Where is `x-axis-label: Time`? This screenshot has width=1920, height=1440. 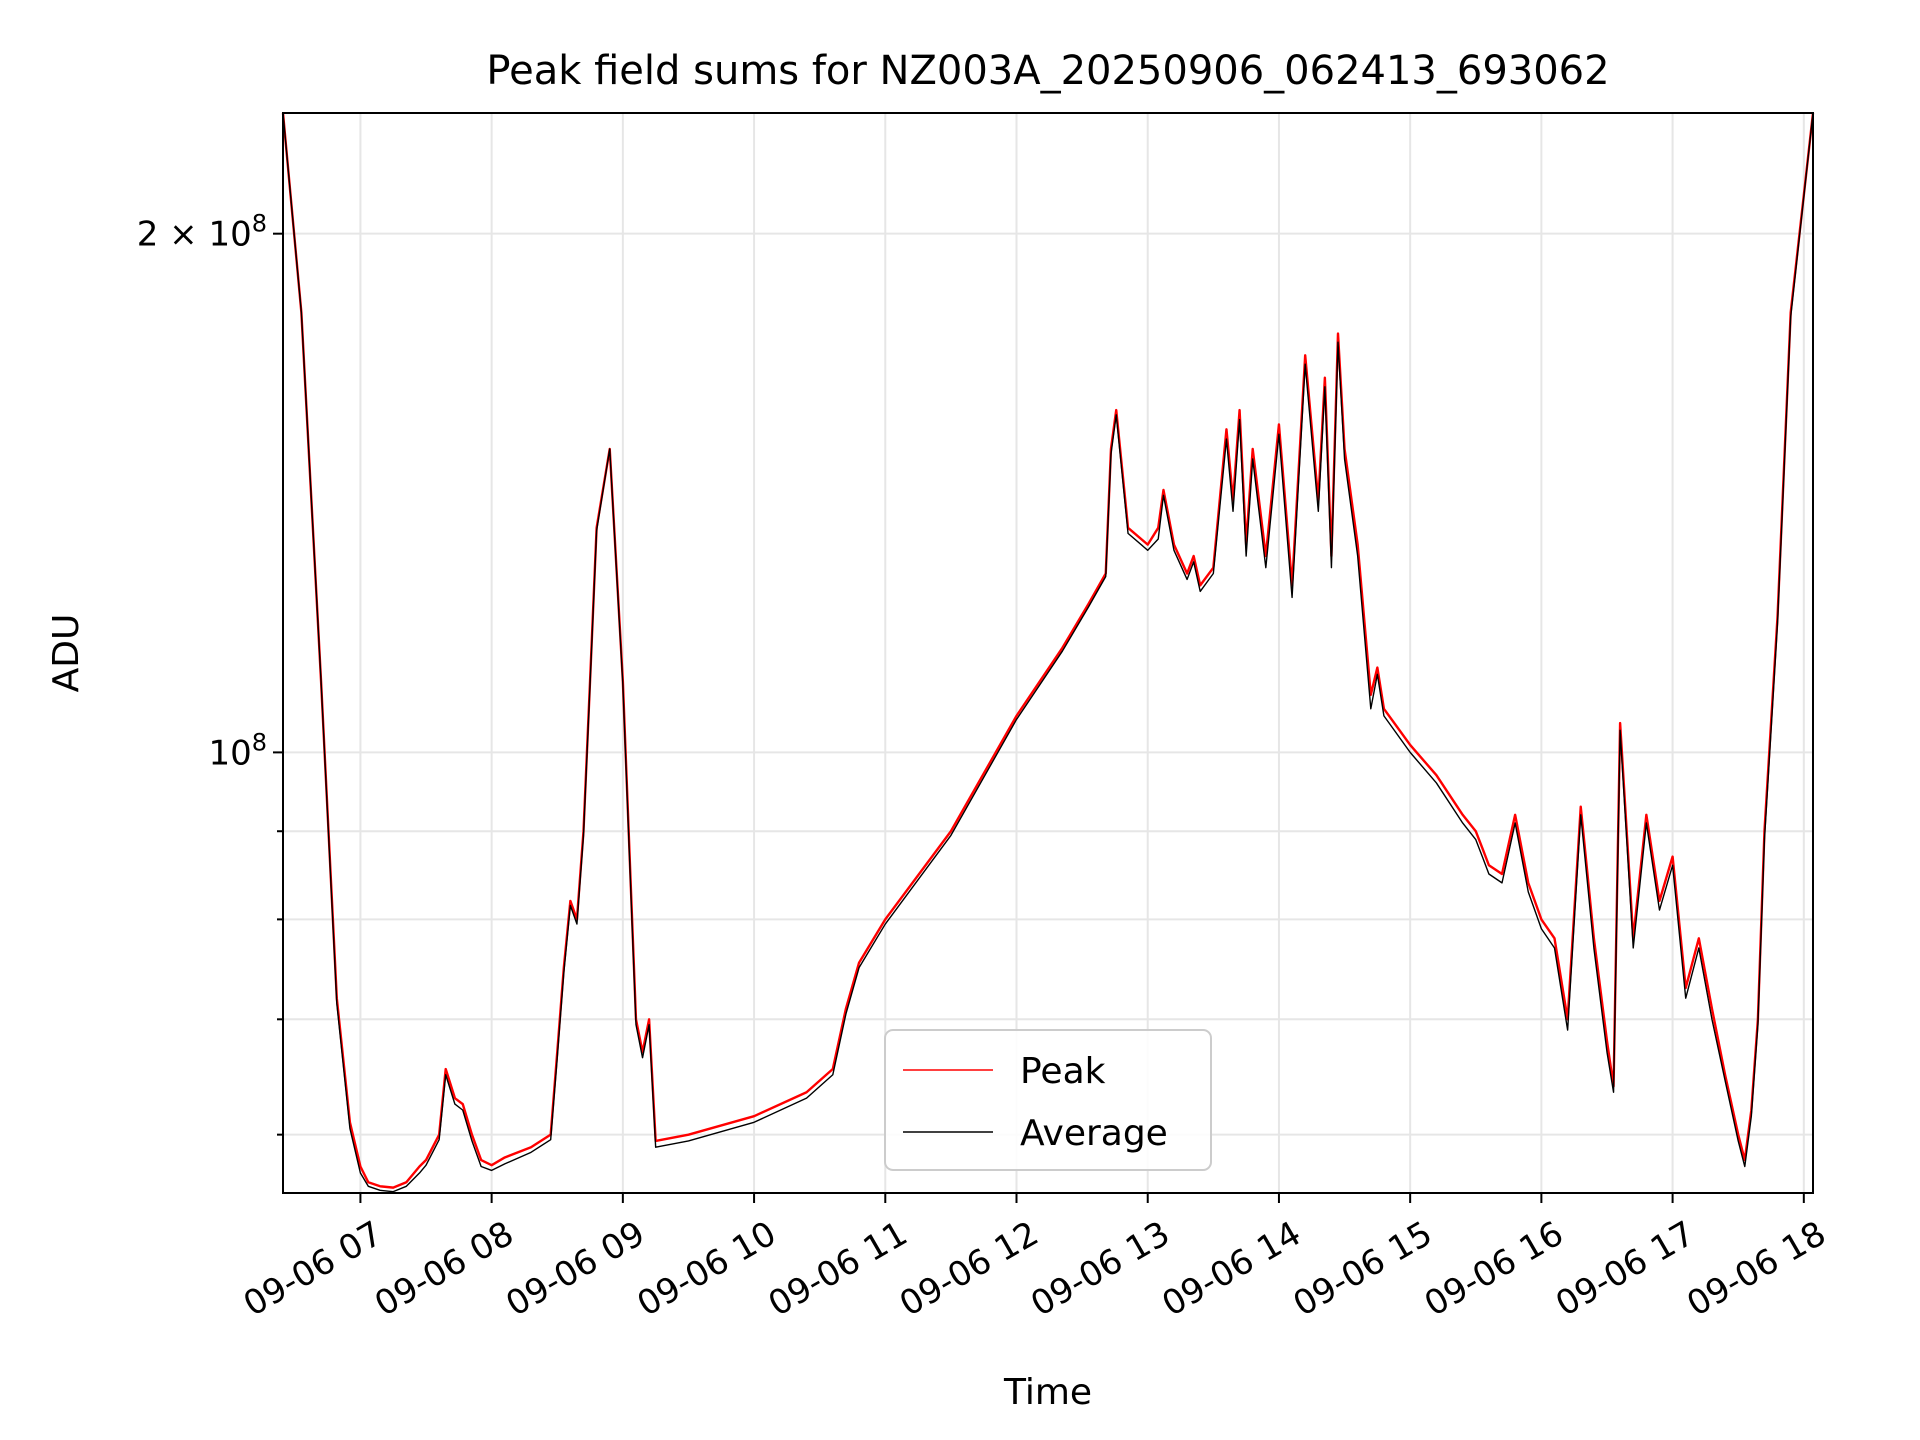
x-axis-label: Time is located at coordinates (1047, 1392).